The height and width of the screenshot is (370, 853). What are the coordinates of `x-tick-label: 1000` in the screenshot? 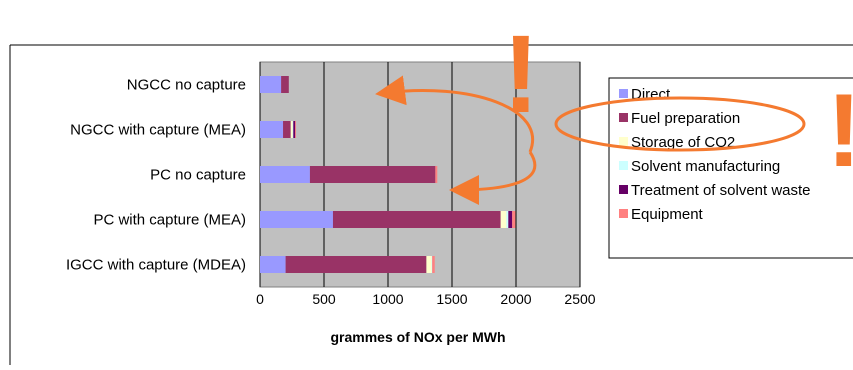 It's located at (387, 299).